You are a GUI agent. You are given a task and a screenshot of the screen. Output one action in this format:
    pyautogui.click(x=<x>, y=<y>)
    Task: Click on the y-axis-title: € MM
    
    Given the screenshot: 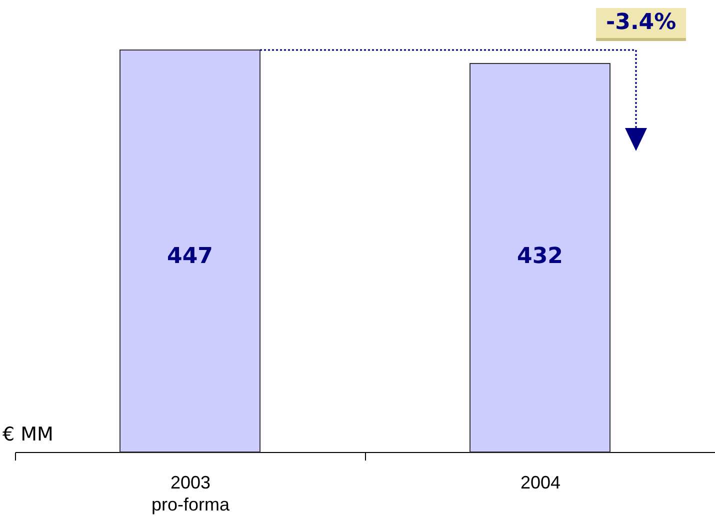 What is the action you would take?
    pyautogui.click(x=28, y=435)
    